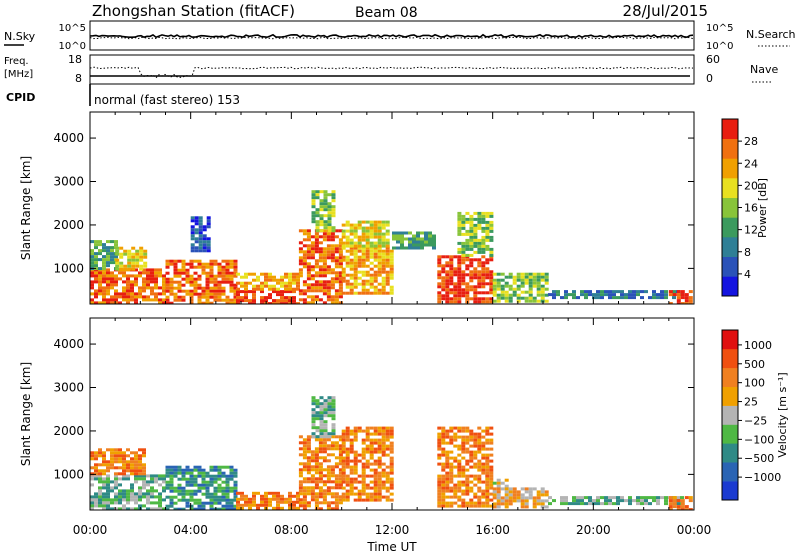 The height and width of the screenshot is (554, 800). What do you see at coordinates (730, 247) in the screenshot?
I see `colorbar-cell` at bounding box center [730, 247].